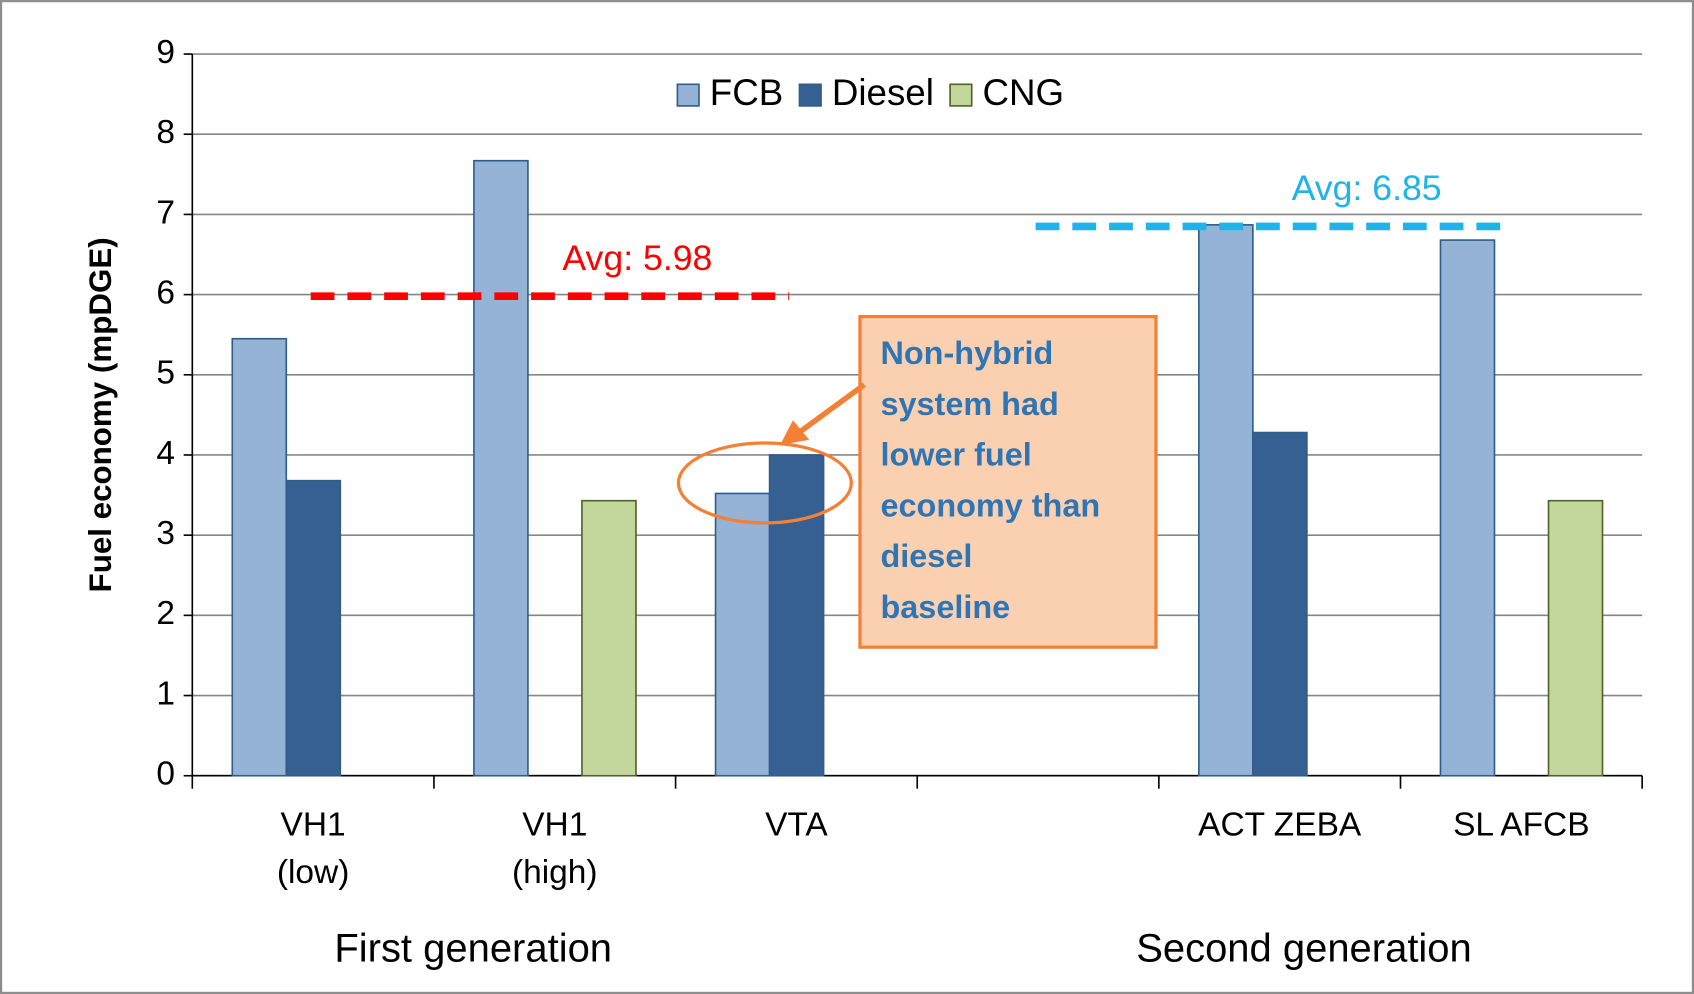 The height and width of the screenshot is (994, 1694). I want to click on arrow-head, so click(795, 433).